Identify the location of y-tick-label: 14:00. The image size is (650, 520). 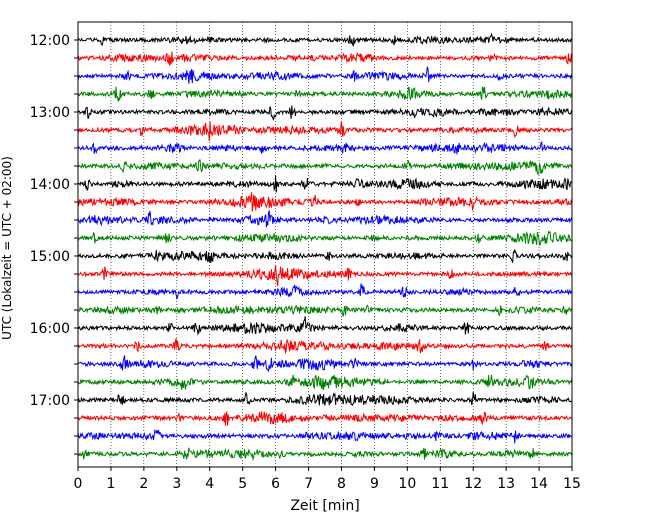
(50, 185).